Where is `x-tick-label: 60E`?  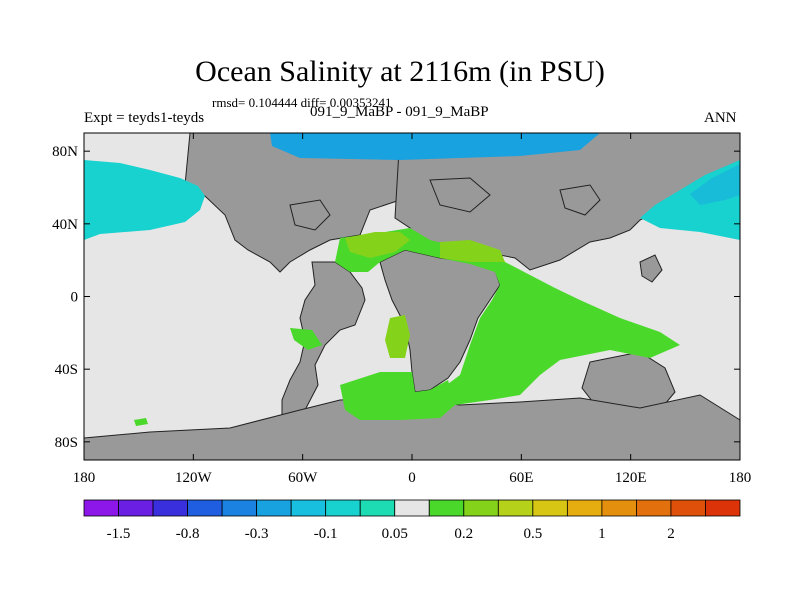
x-tick-label: 60E is located at coordinates (521, 478).